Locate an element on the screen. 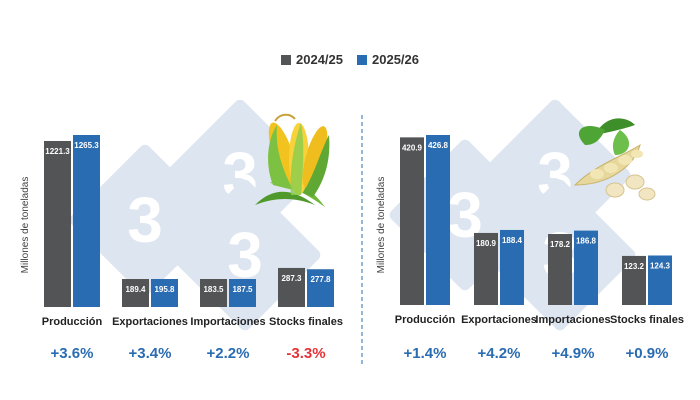 The height and width of the screenshot is (400, 700). bar-value-label: 178.2 is located at coordinates (560, 244).